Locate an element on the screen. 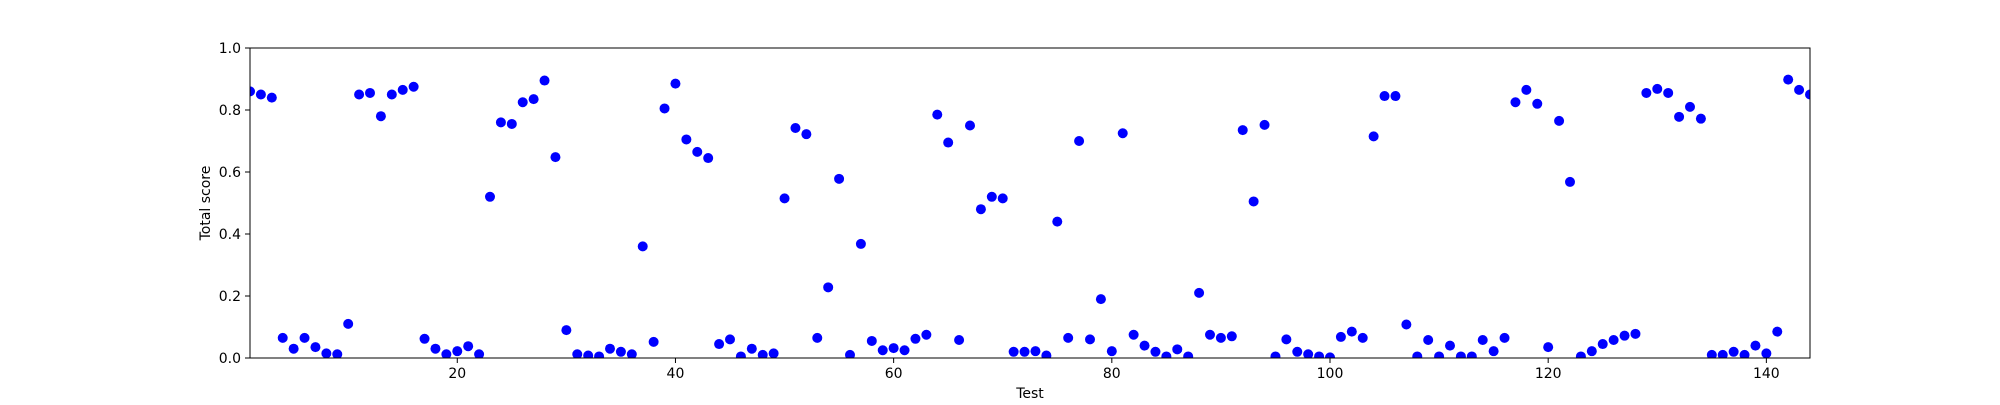 The width and height of the screenshot is (2000, 405). x-tick-label: 120 is located at coordinates (1548, 374).